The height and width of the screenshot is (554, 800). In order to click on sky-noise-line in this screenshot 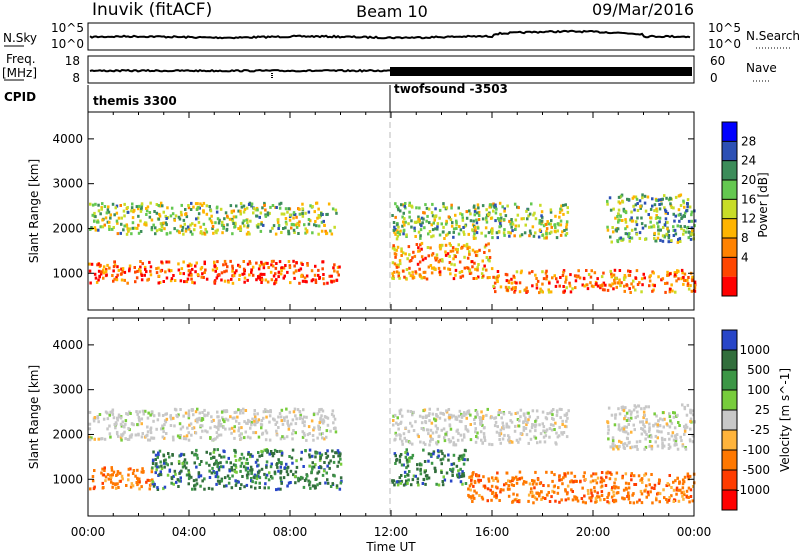, I will do `click(390, 34)`.